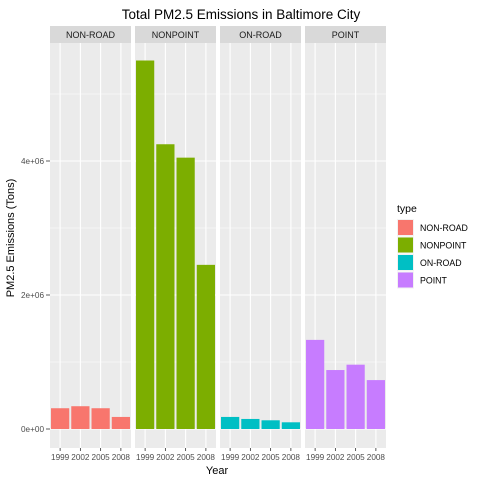  Describe the element at coordinates (241, 14) in the screenshot. I see `chart-title: Total PM2.5 Emissions in Baltimore City` at that location.